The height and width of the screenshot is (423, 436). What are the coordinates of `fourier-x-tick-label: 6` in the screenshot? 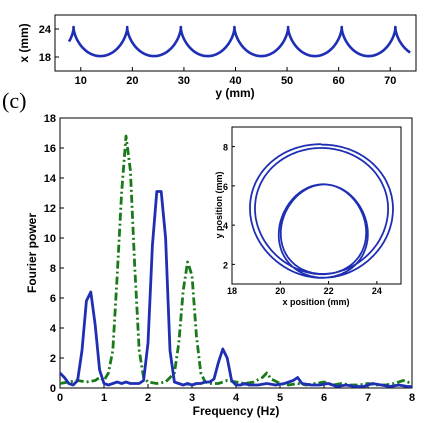 It's located at (324, 398).